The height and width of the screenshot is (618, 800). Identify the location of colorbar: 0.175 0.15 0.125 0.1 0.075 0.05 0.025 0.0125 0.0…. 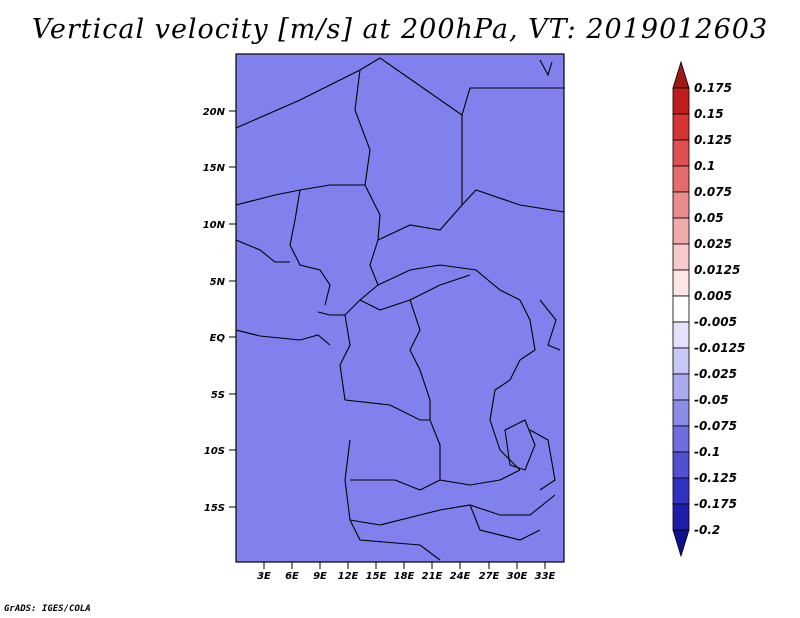
(708, 309).